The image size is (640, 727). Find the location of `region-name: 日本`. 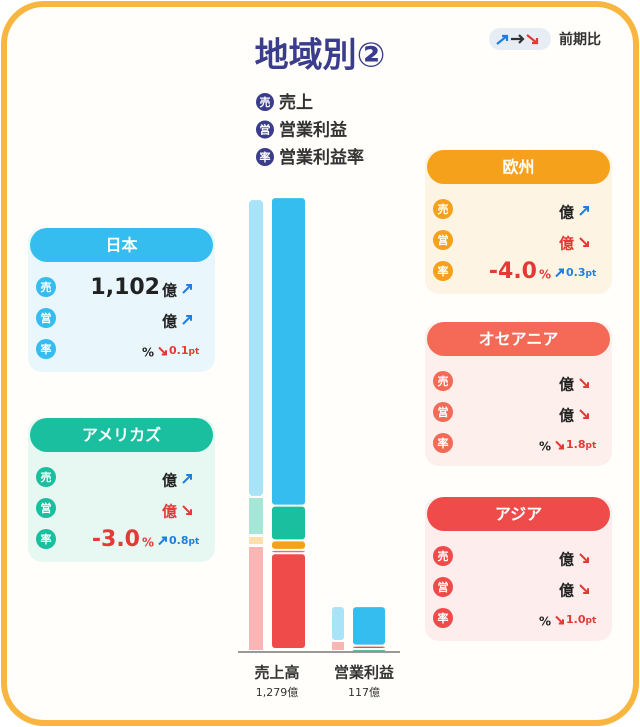

region-name: 日本 is located at coordinates (121, 245).